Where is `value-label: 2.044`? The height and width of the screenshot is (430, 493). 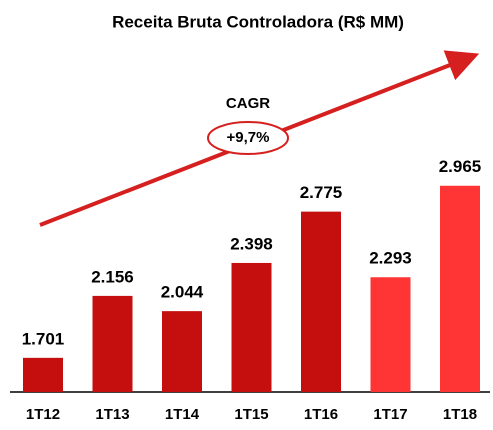 value-label: 2.044 is located at coordinates (182, 292).